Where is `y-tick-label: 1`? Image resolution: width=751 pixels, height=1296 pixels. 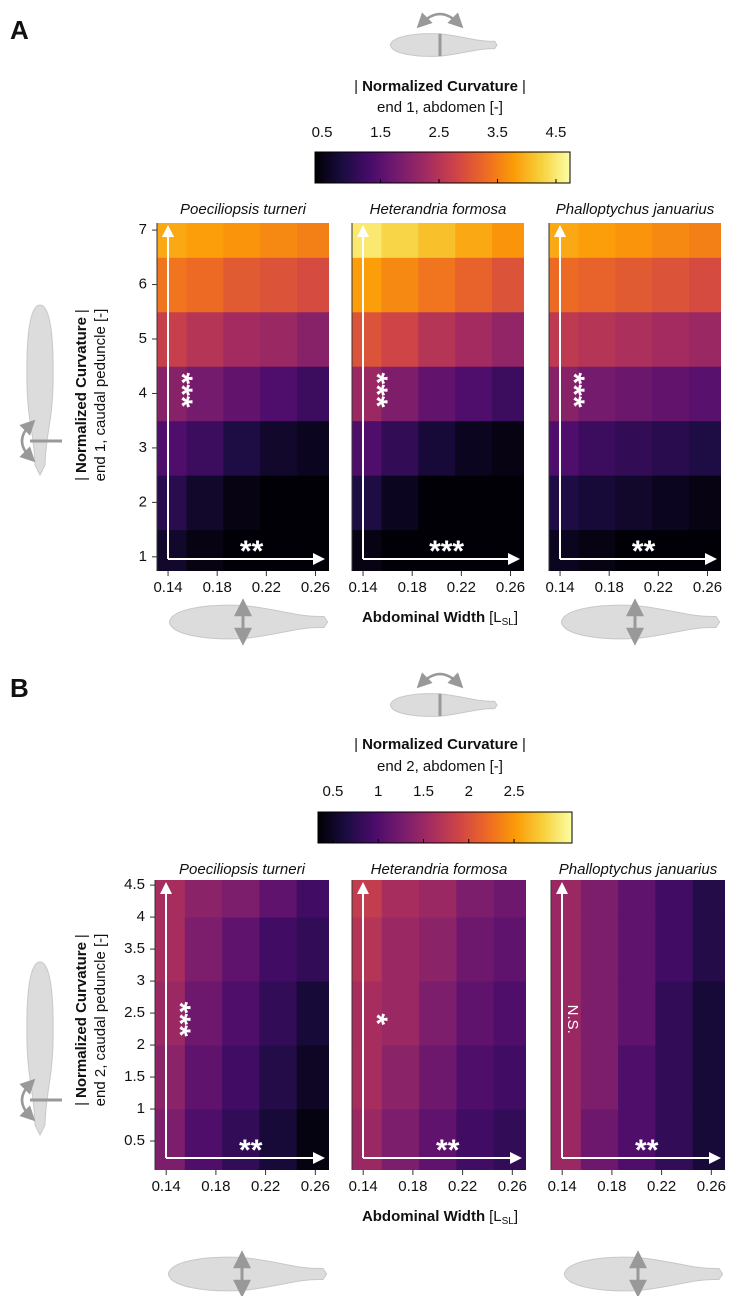
y-tick-label: 1 is located at coordinates (141, 1108).